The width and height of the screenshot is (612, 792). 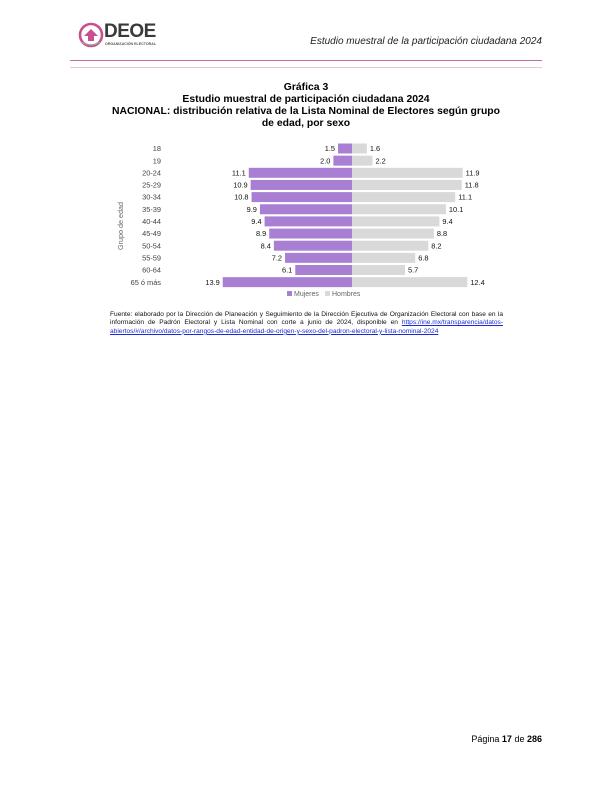 I want to click on data-label-hombres: 6.8, so click(x=423, y=257).